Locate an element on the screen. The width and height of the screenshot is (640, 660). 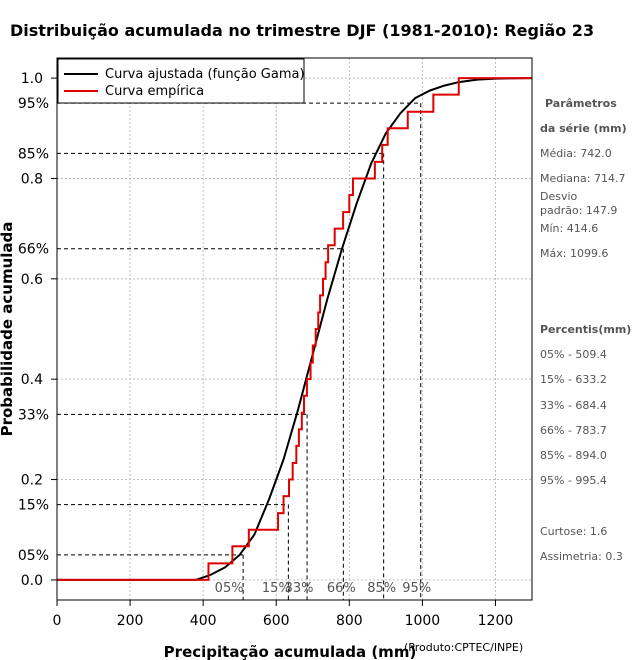
percentile-x-label: 66% is located at coordinates (341, 588).